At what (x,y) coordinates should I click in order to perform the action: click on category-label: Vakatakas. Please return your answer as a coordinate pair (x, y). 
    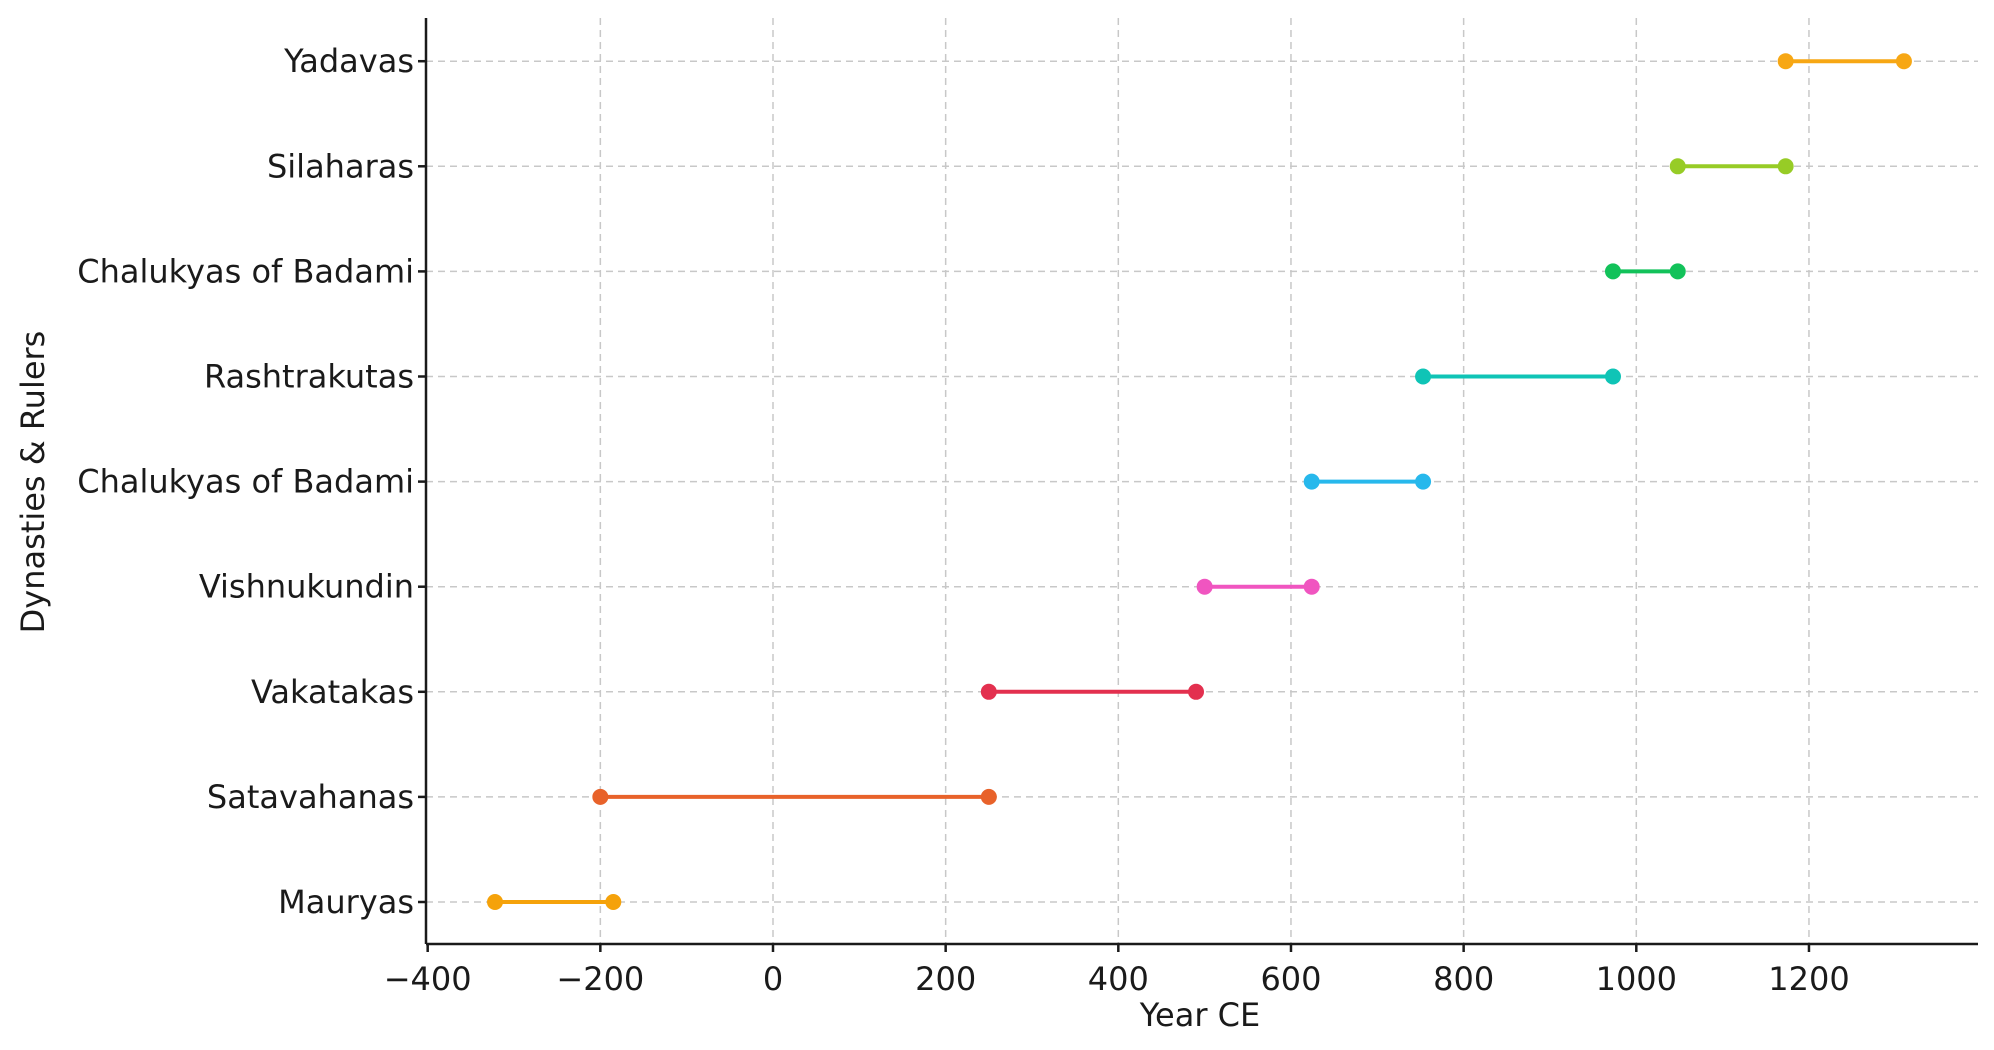
    Looking at the image, I should click on (332, 692).